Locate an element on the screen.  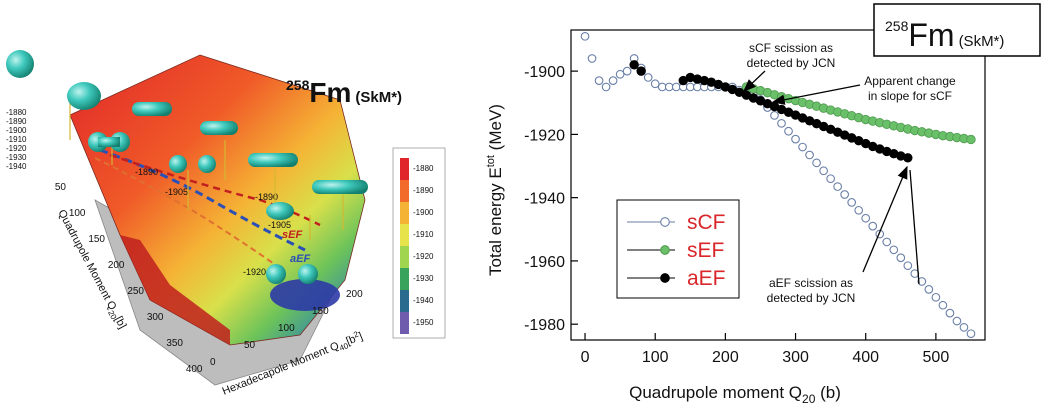
svg-text: aEF scission as is located at coordinates (811, 283).